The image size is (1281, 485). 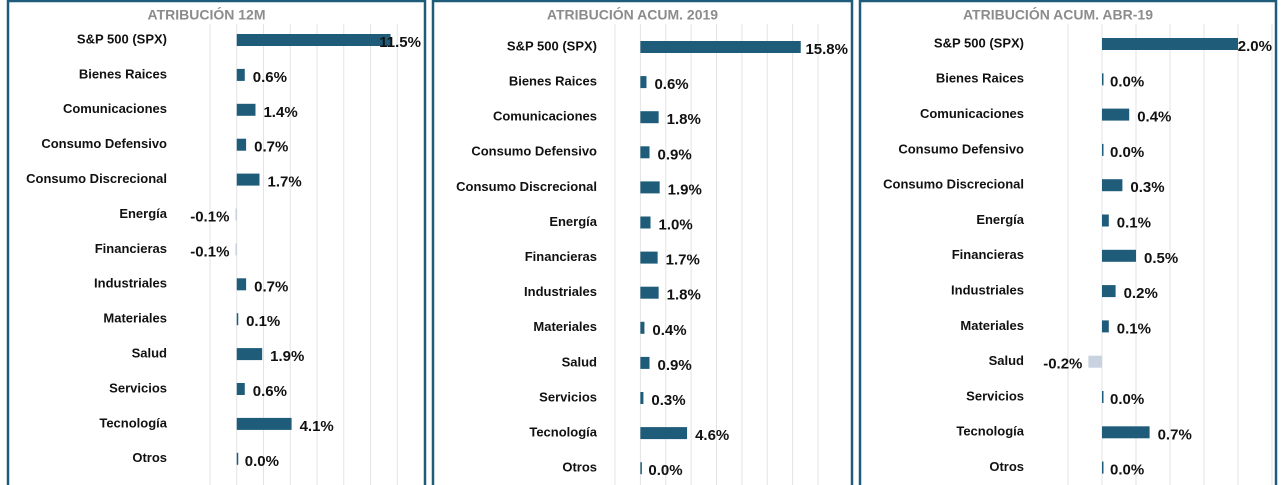 What do you see at coordinates (317, 426) in the screenshot?
I see `value-label: 4.1%` at bounding box center [317, 426].